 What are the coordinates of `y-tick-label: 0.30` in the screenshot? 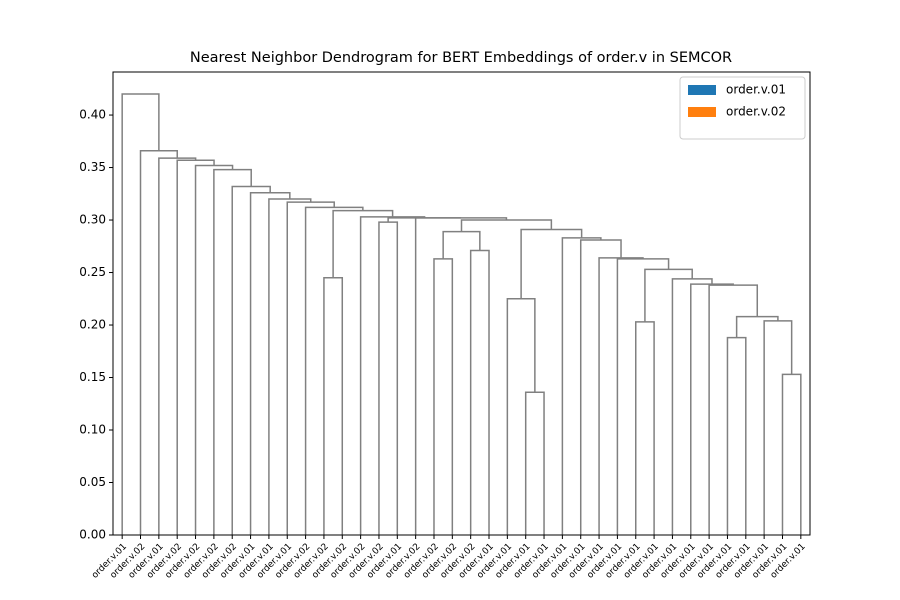 It's located at (92, 220).